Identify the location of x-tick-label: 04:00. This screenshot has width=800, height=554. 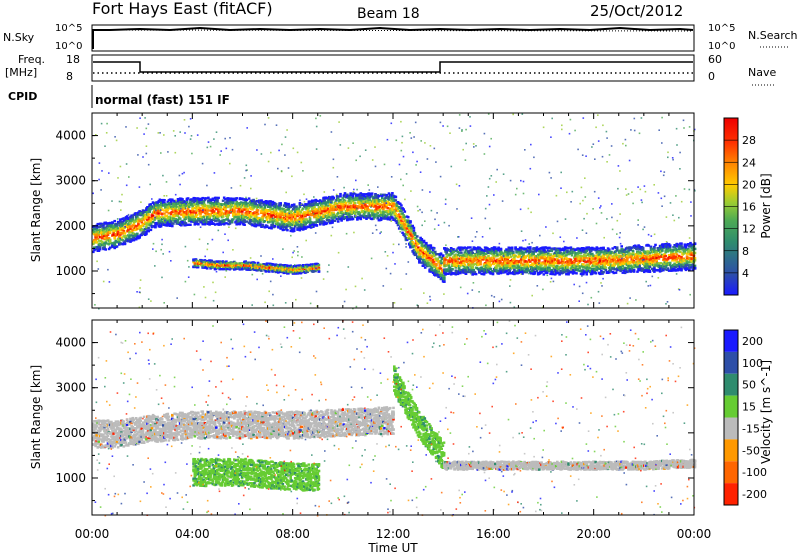
(192, 534).